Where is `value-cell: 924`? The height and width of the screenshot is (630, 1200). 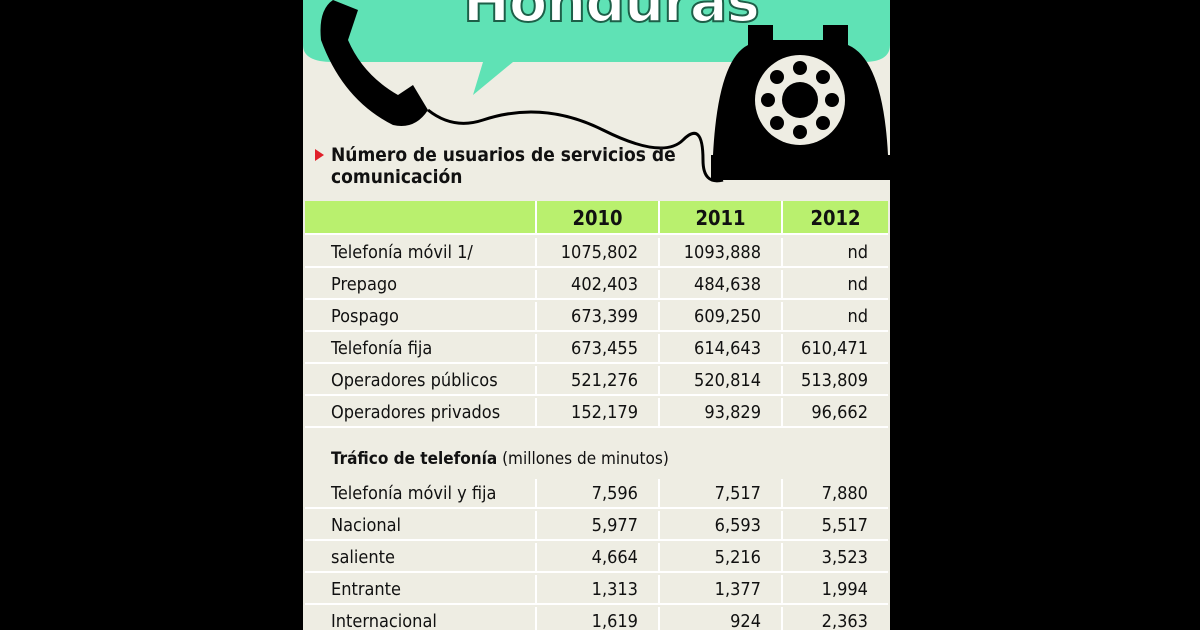
value-cell: 924 is located at coordinates (721, 618).